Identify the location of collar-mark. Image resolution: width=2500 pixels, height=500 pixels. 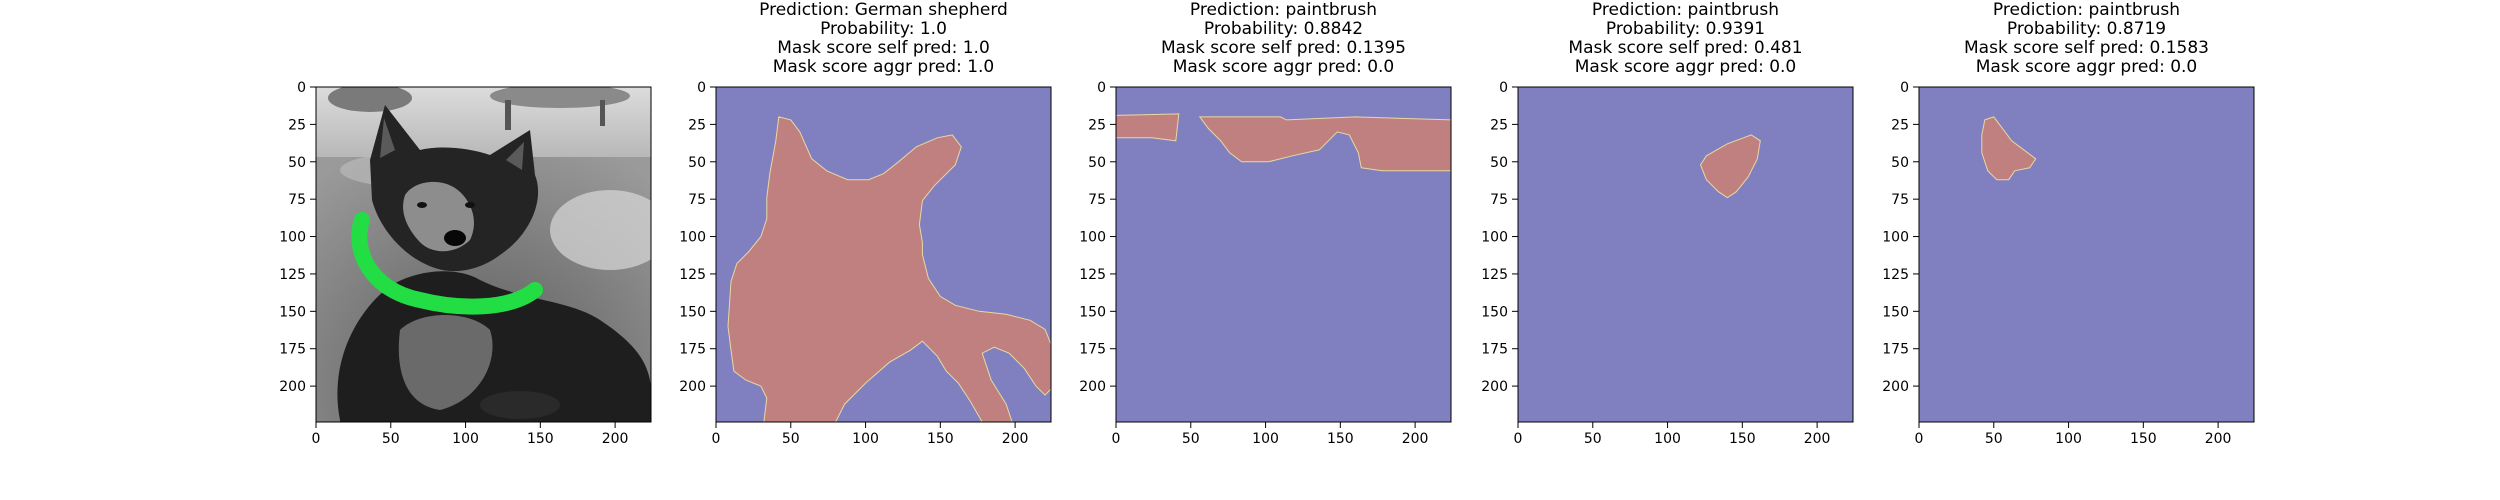
(447, 263).